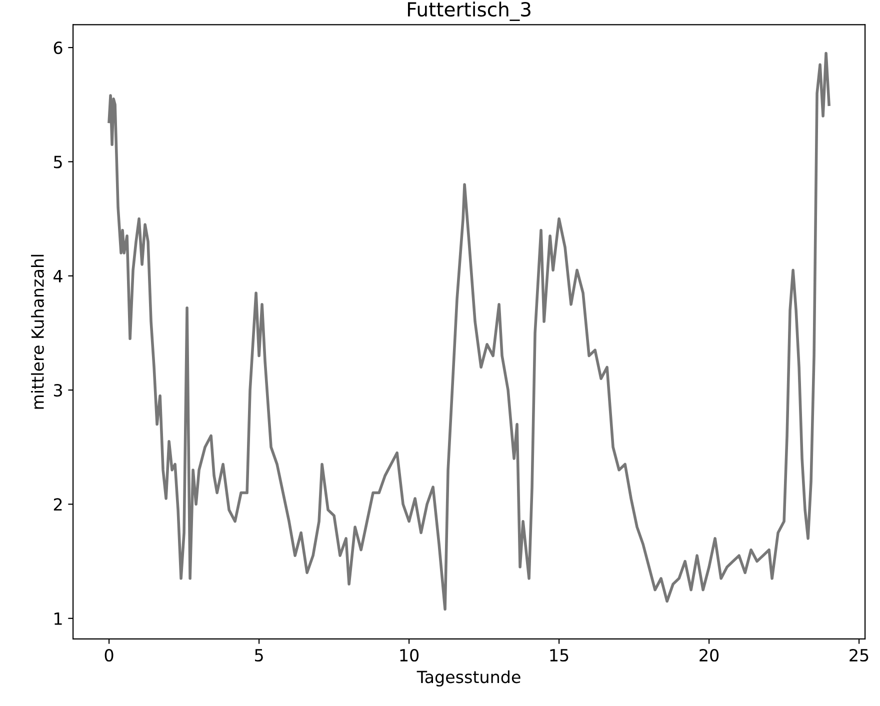 Image resolution: width=880 pixels, height=706 pixels. Describe the element at coordinates (58, 162) in the screenshot. I see `y-tick-label: 5` at that location.